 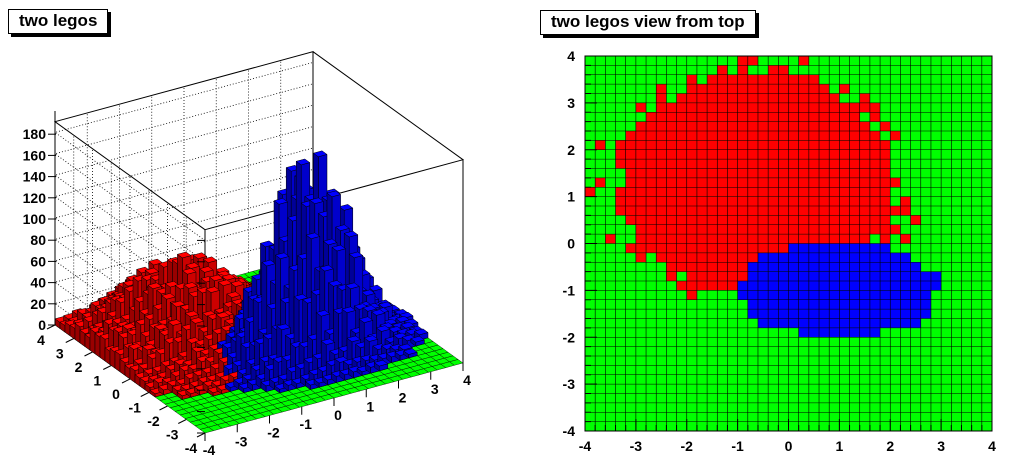 I want to click on y-tick-label: -1, so click(x=135, y=408).